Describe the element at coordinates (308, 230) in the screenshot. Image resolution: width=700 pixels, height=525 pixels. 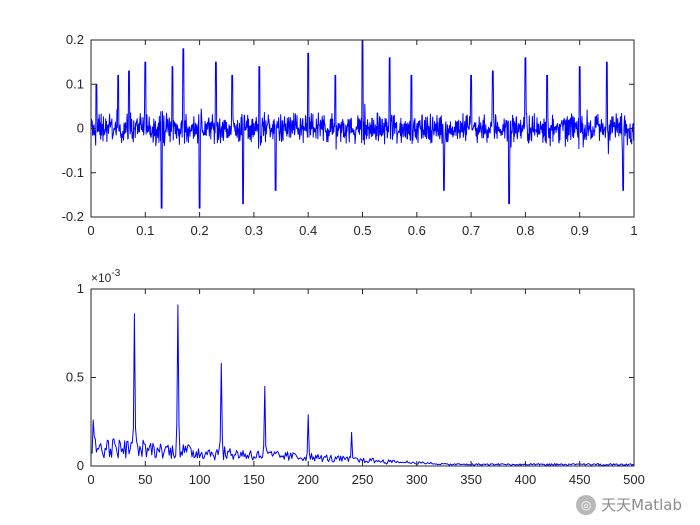
I see `x-tick-label: 0.4` at that location.